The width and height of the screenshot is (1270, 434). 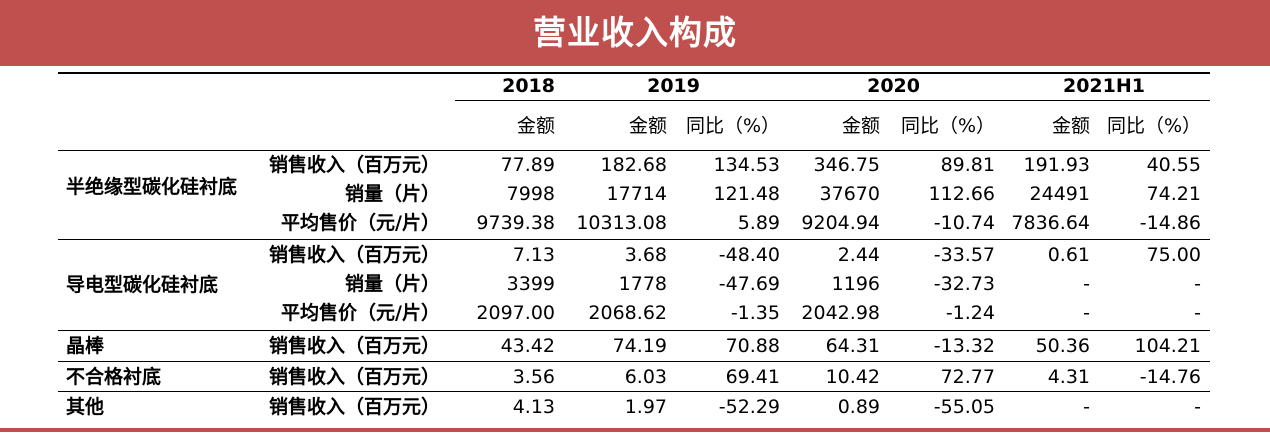 I want to click on cell-yoy2019: -52.29, so click(x=749, y=407).